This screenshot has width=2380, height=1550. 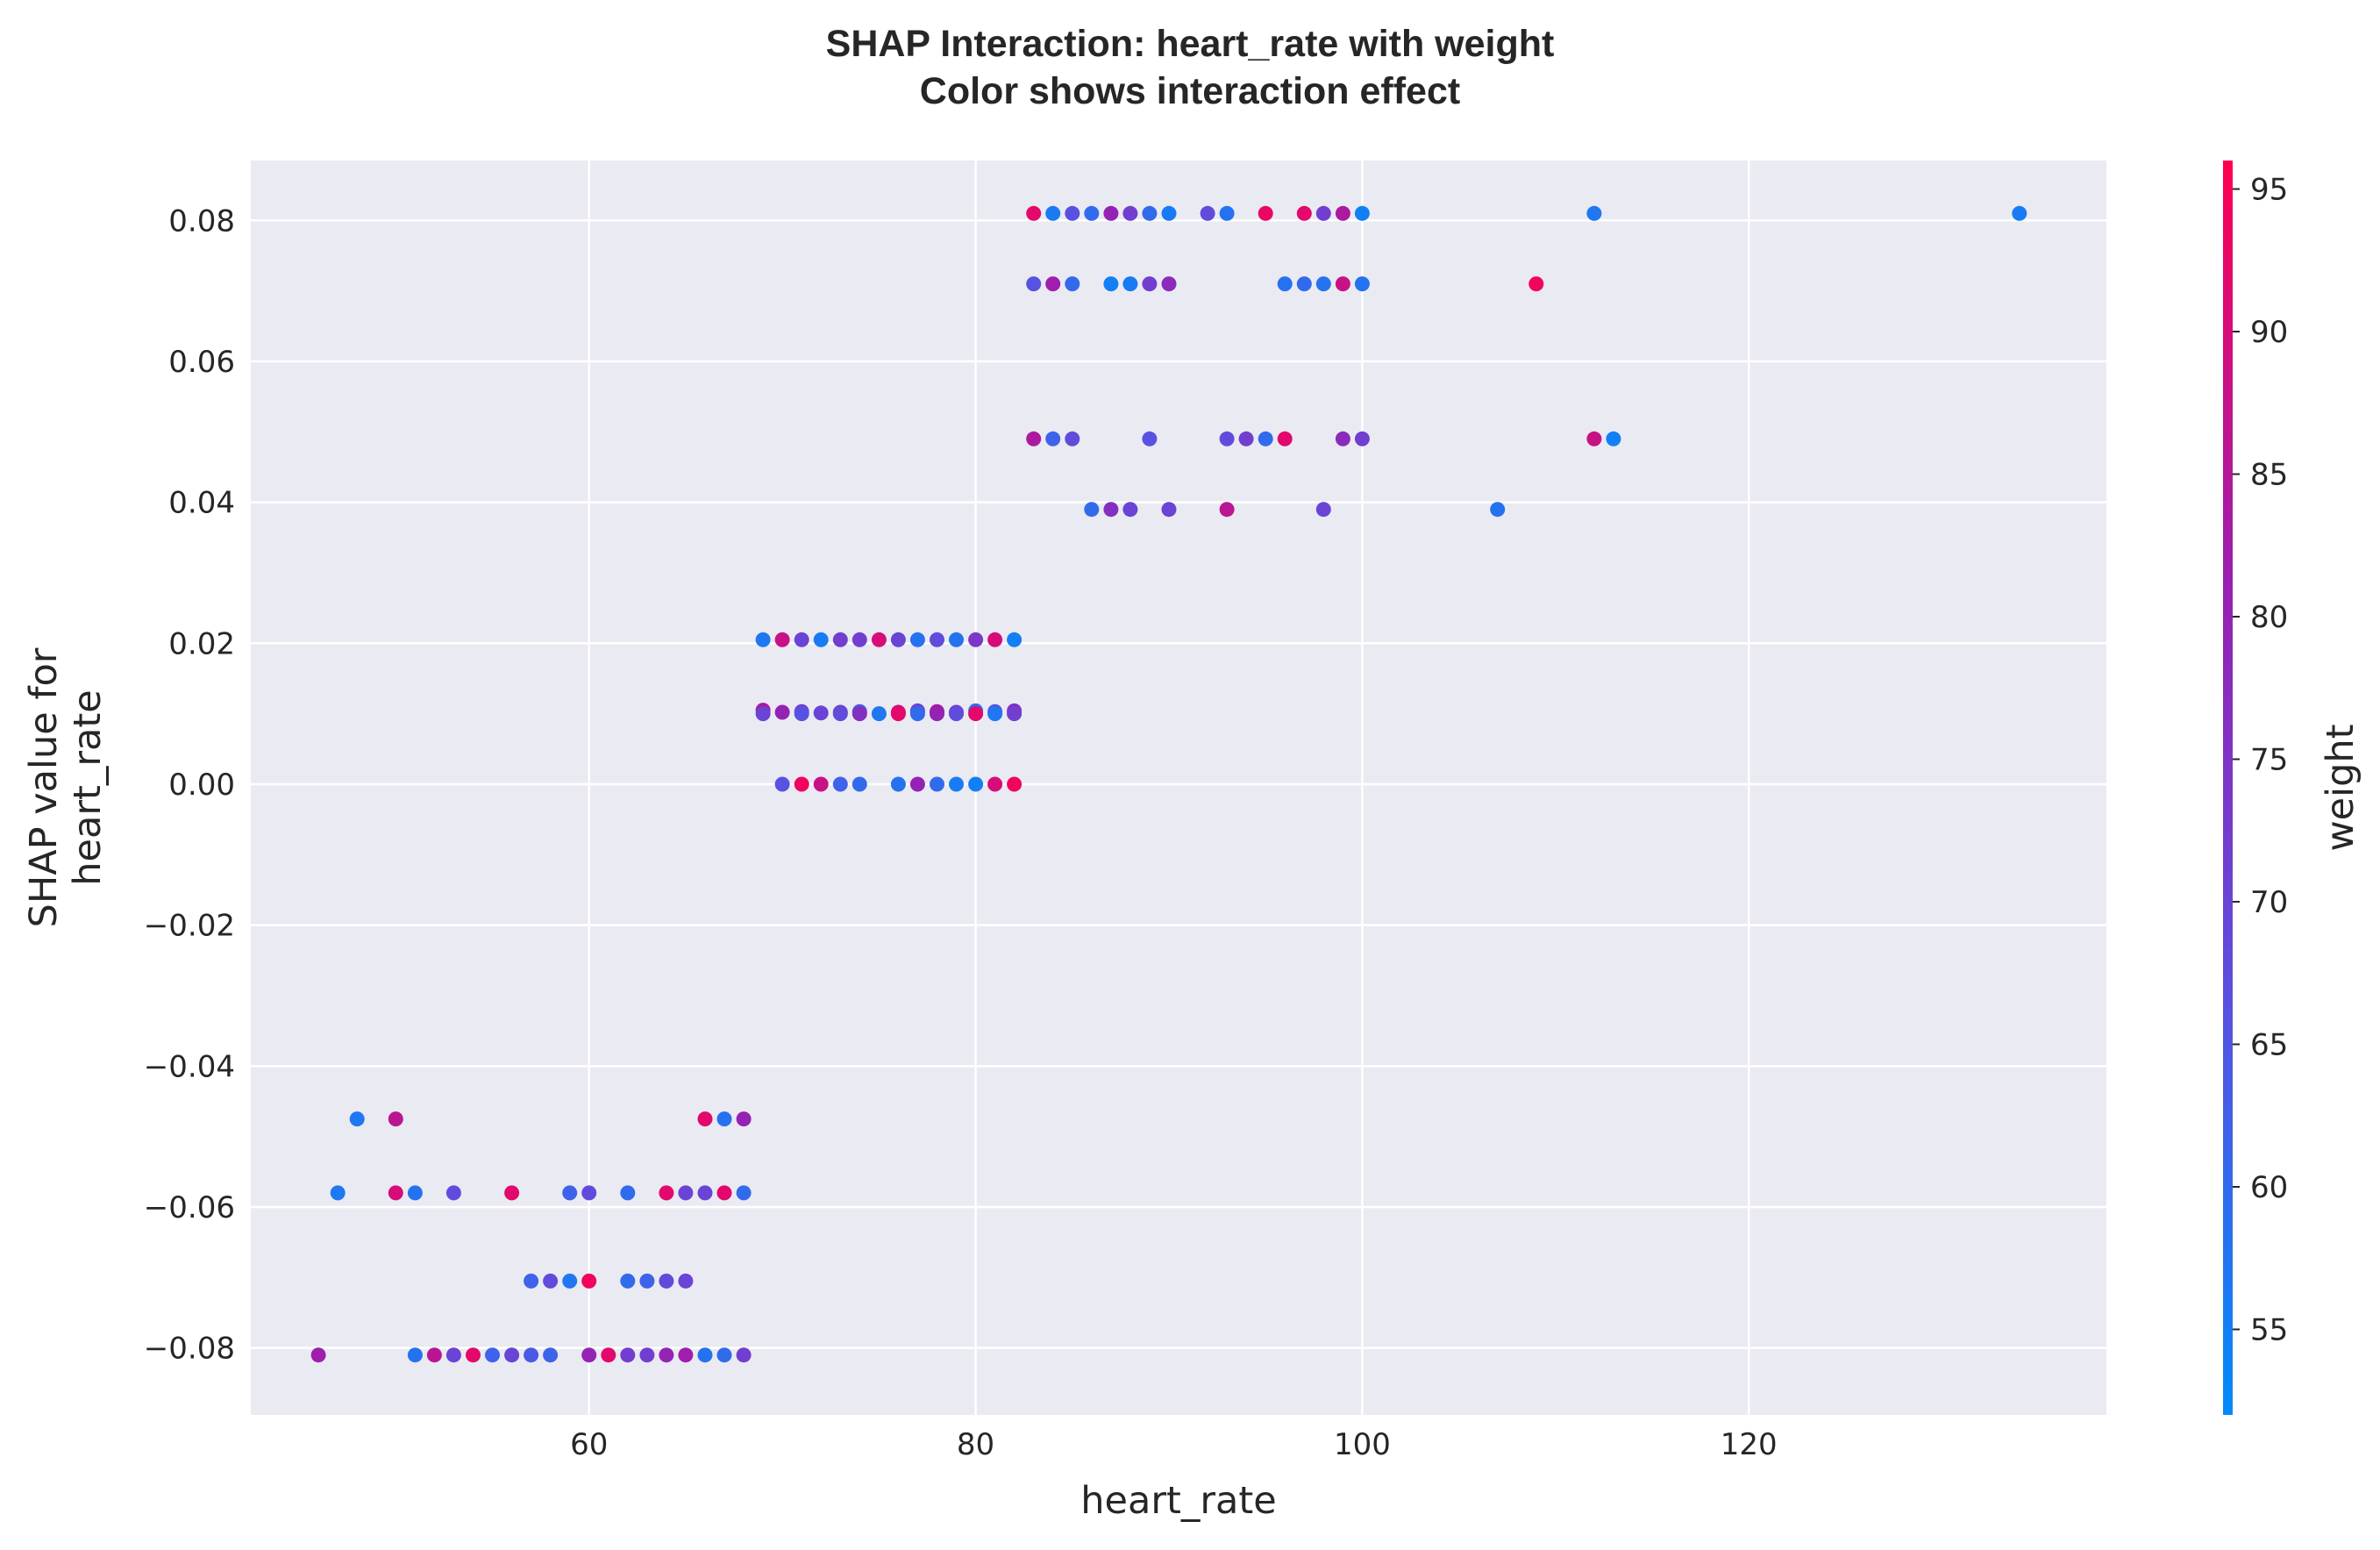 What do you see at coordinates (2269, 760) in the screenshot?
I see `colorbar-tick-label: 75` at bounding box center [2269, 760].